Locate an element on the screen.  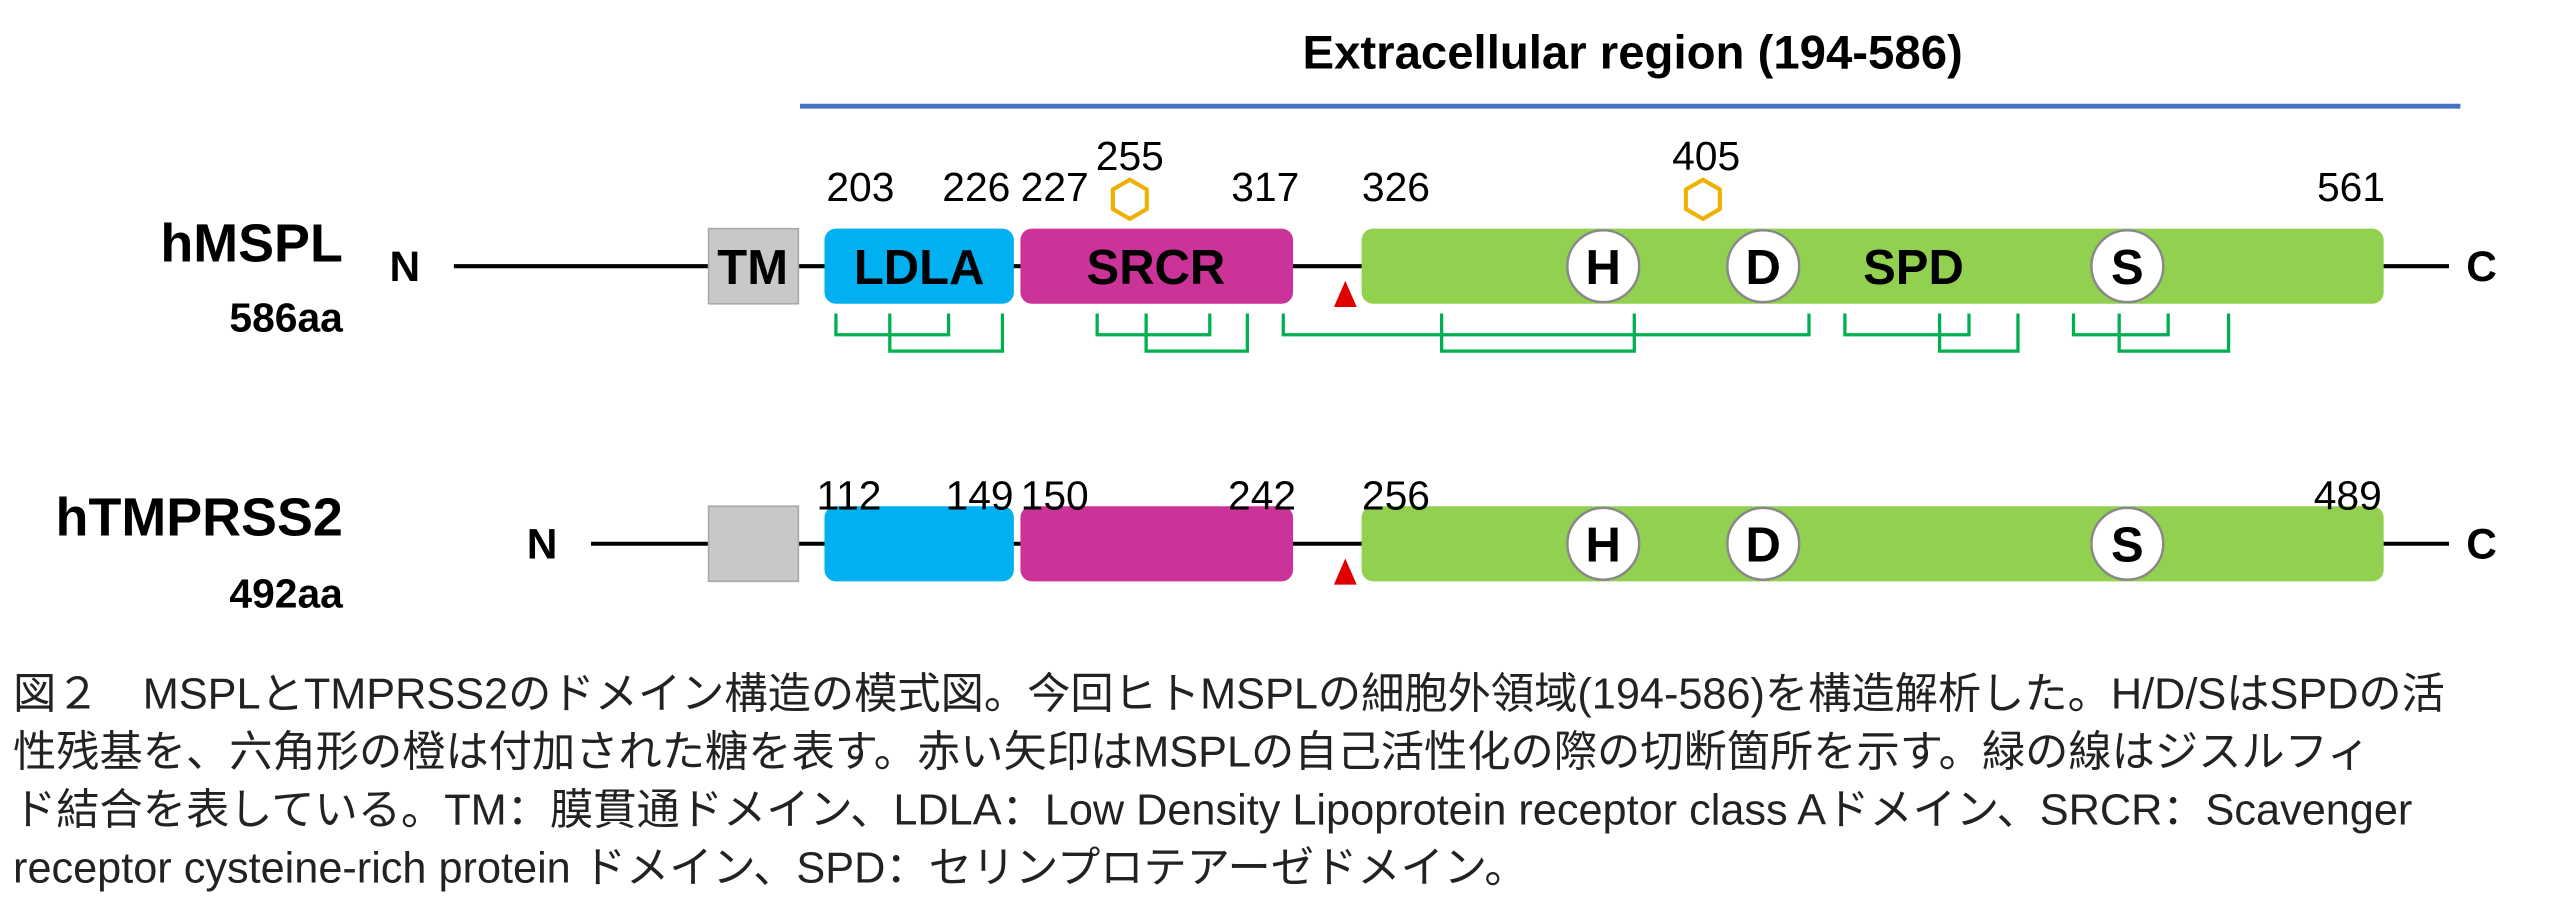
spd-domain is located at coordinates (1872, 544).